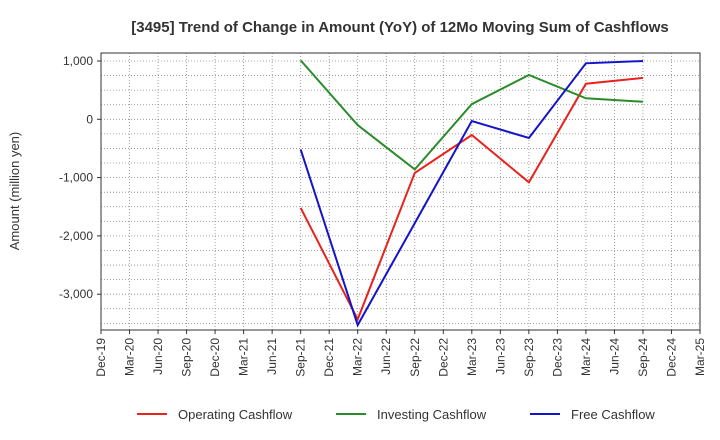  I want to click on x-tick-label: Jun-22, so click(386, 356).